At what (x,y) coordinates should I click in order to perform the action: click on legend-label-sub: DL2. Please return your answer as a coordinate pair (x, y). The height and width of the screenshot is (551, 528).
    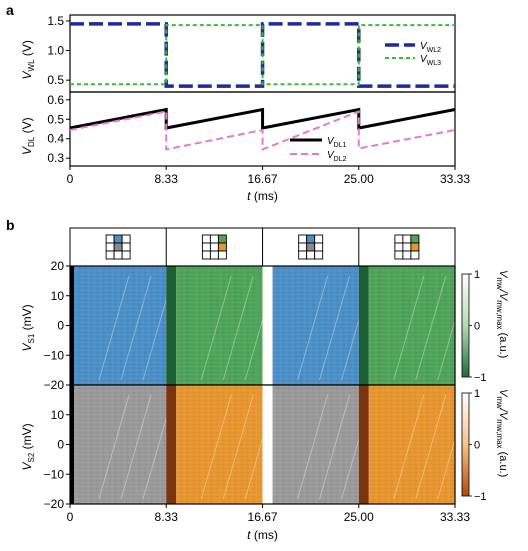
    Looking at the image, I should click on (340, 159).